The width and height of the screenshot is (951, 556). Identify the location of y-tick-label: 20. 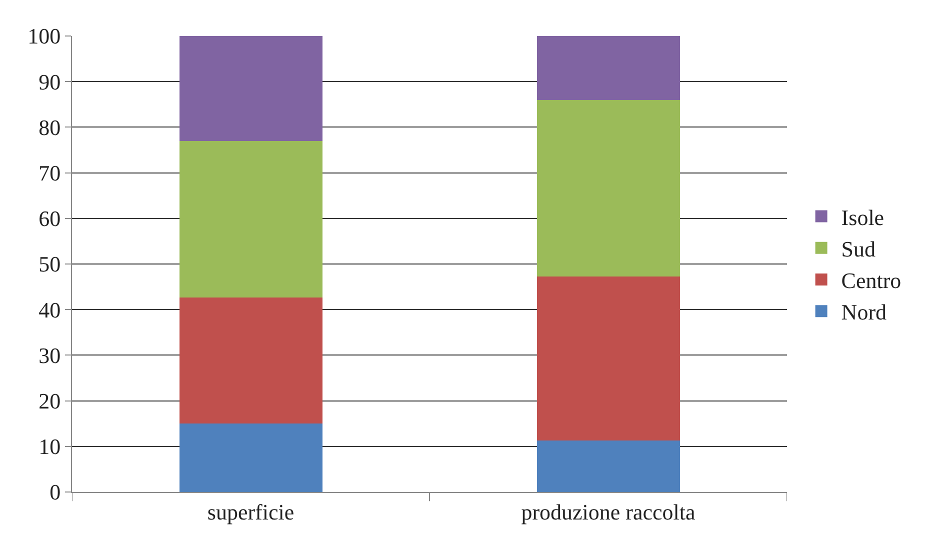
(49, 401).